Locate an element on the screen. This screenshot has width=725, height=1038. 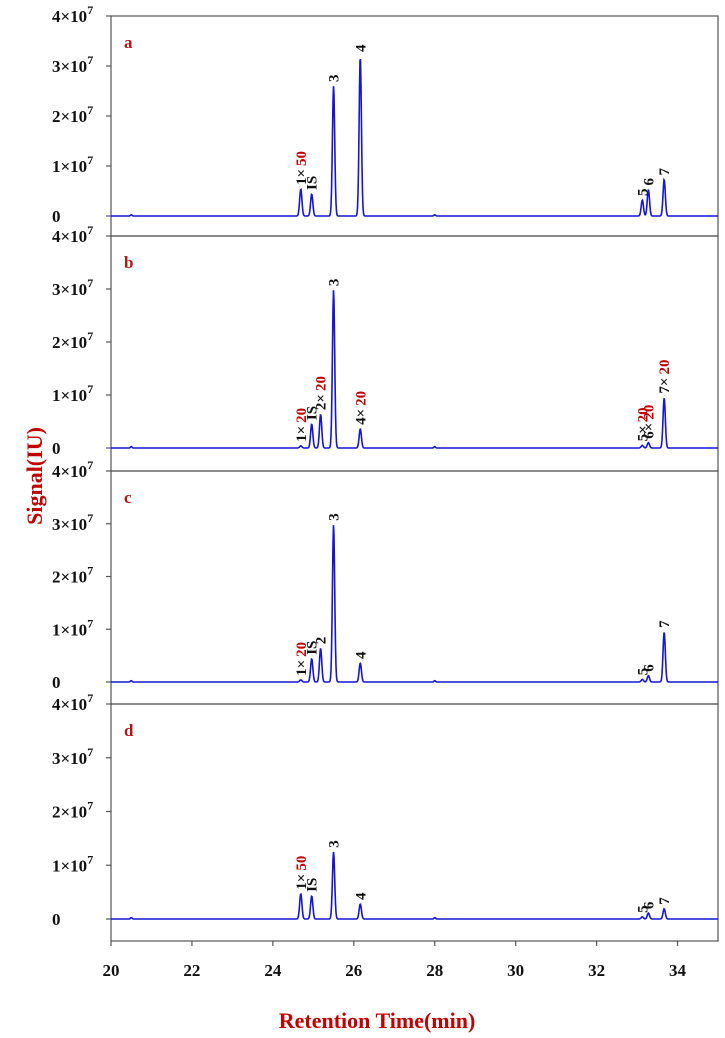
x-tick-label: 30 is located at coordinates (515, 970).